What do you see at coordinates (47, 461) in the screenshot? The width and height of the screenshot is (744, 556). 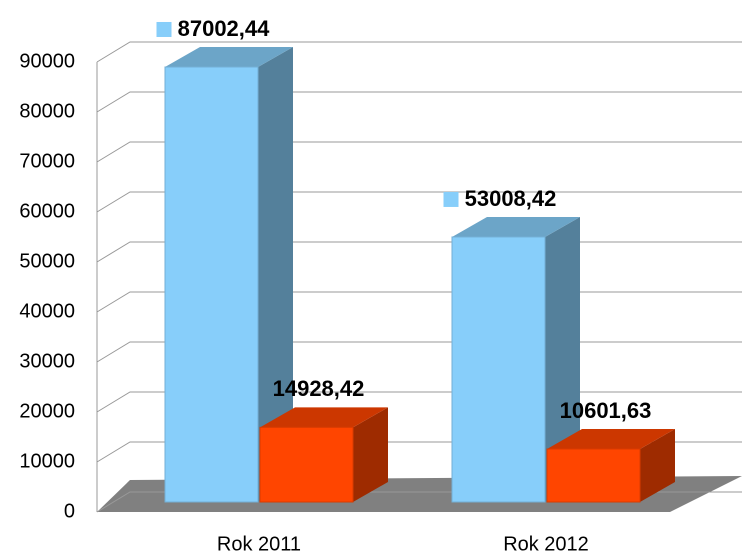 I see `y-tick-label: 10000` at bounding box center [47, 461].